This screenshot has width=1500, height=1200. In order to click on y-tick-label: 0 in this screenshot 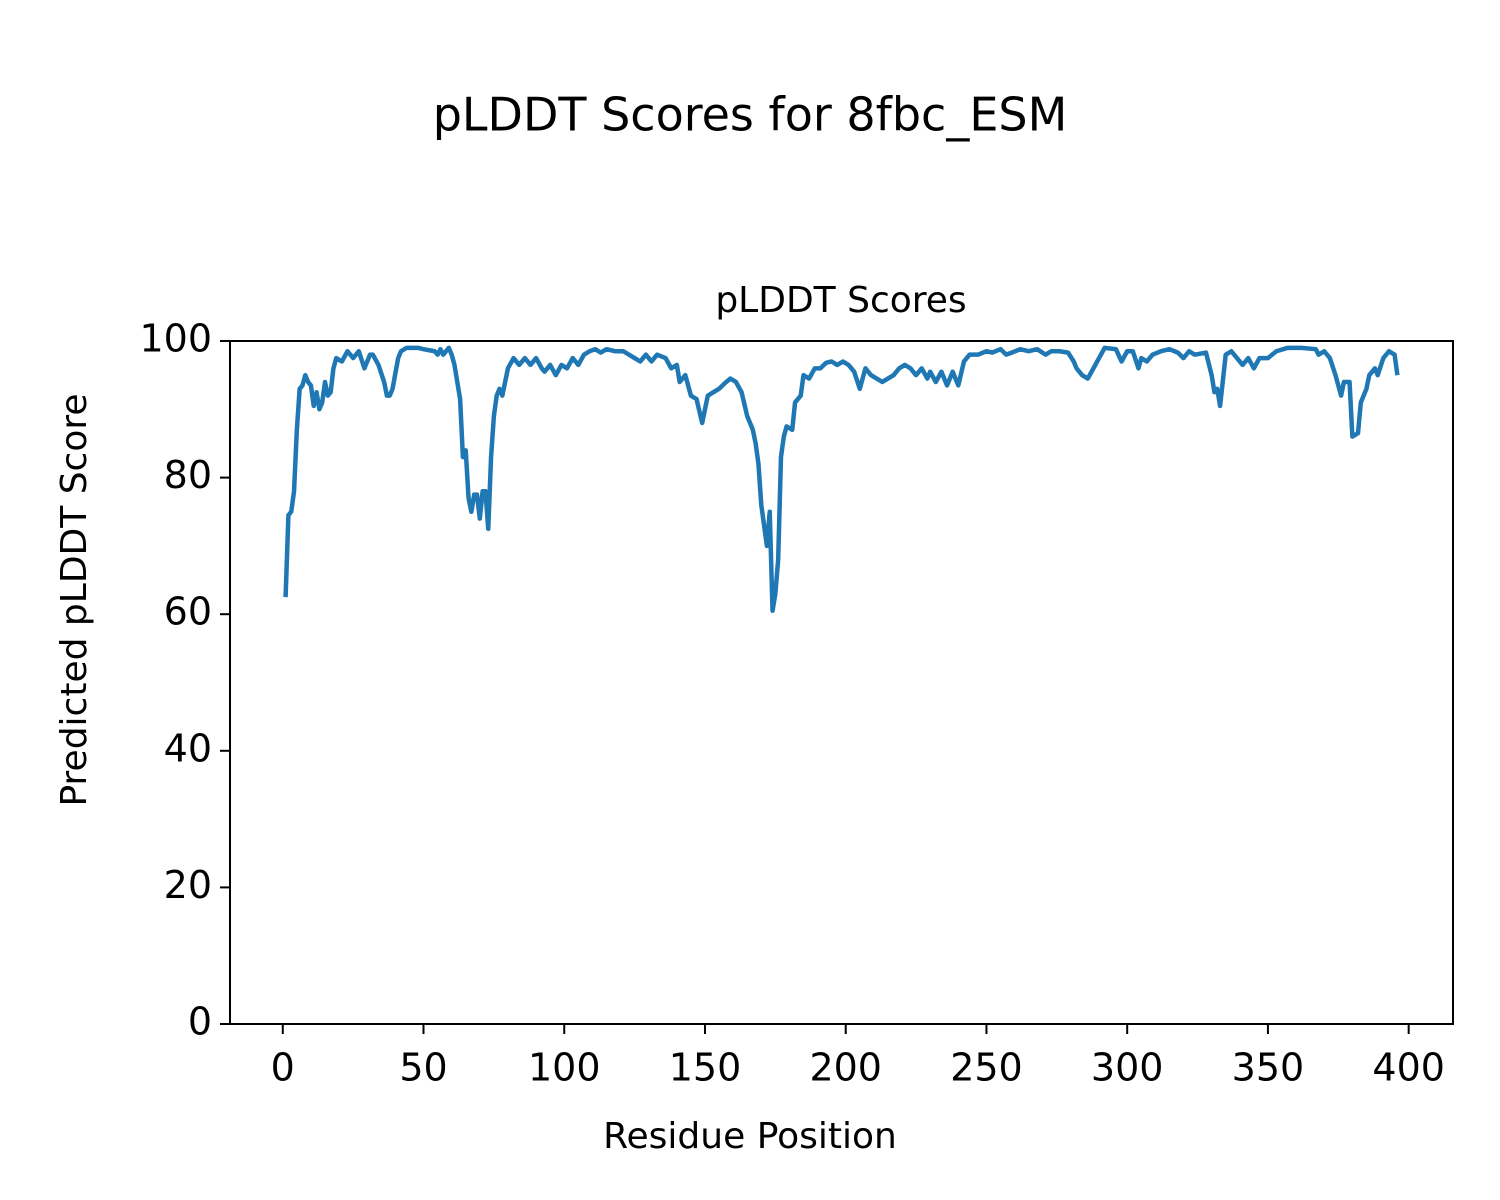, I will do `click(200, 1022)`.